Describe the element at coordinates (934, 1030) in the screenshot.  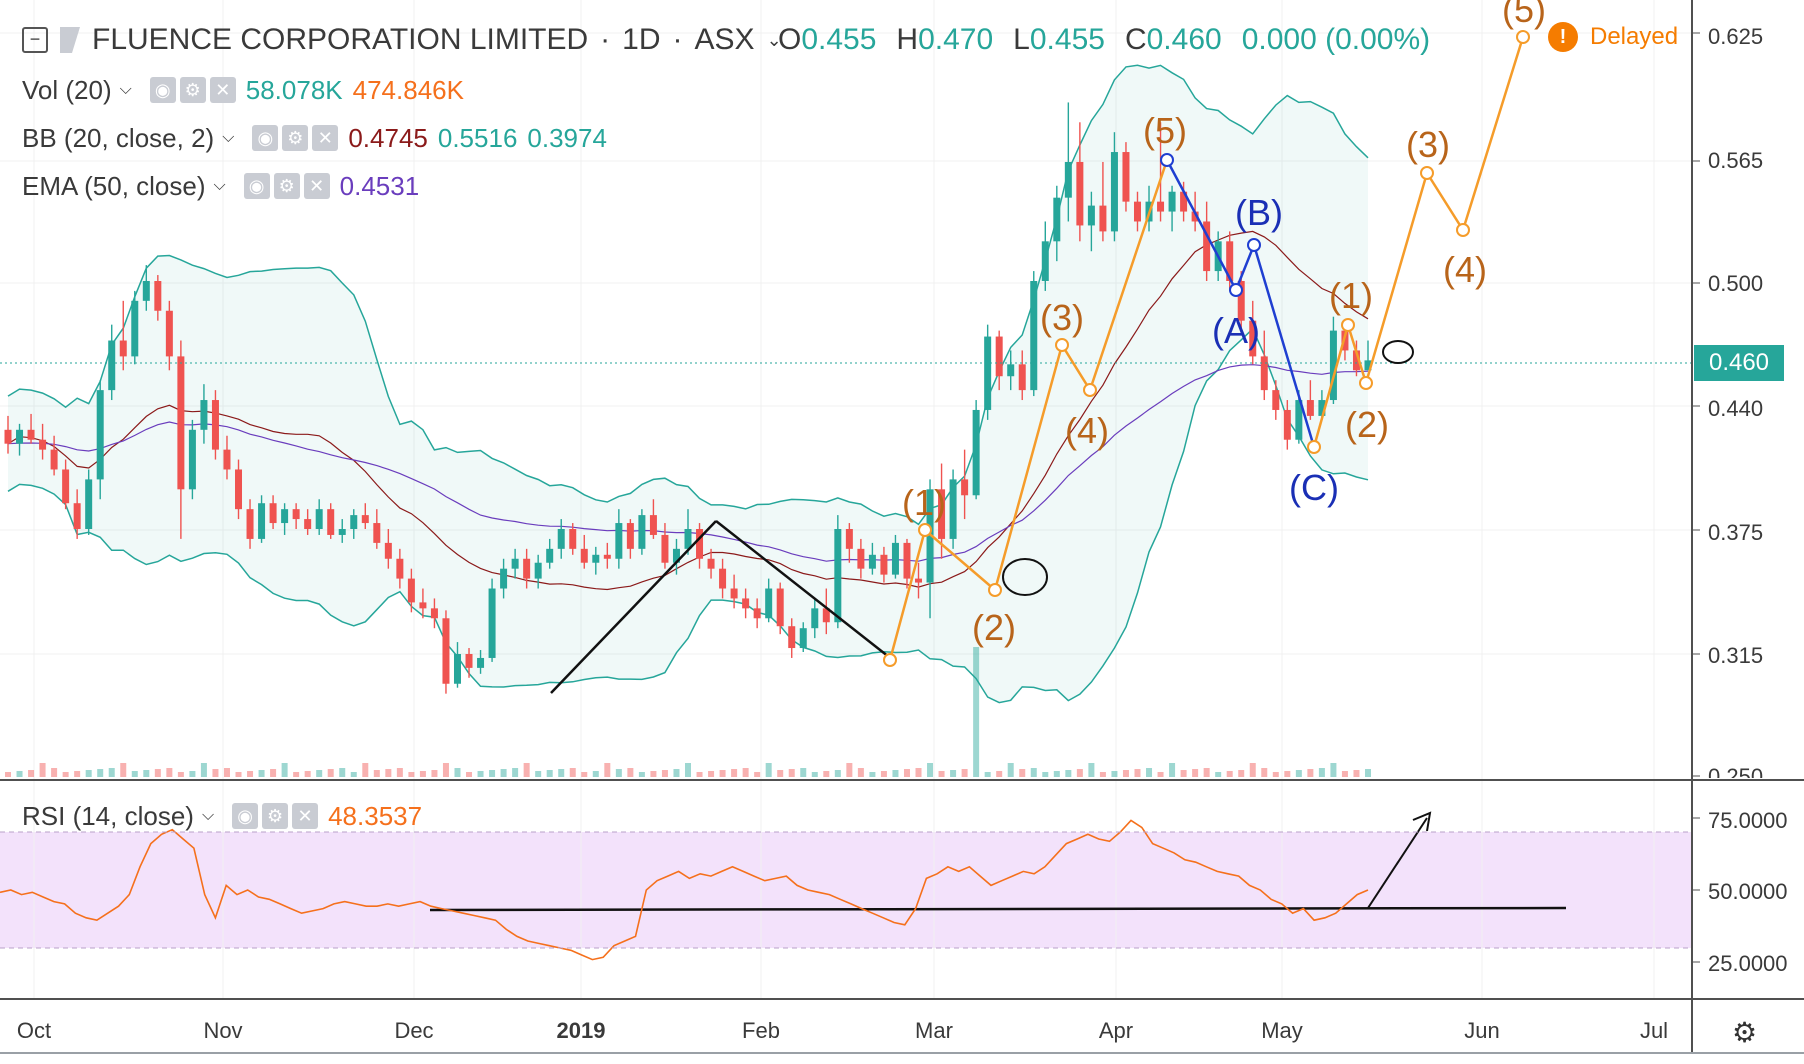
I see `time-tick: Mar` at that location.